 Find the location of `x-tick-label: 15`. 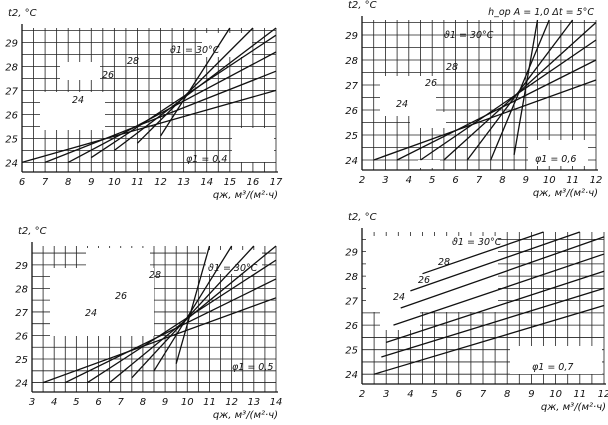

x-tick-label: 15 is located at coordinates (229, 182).